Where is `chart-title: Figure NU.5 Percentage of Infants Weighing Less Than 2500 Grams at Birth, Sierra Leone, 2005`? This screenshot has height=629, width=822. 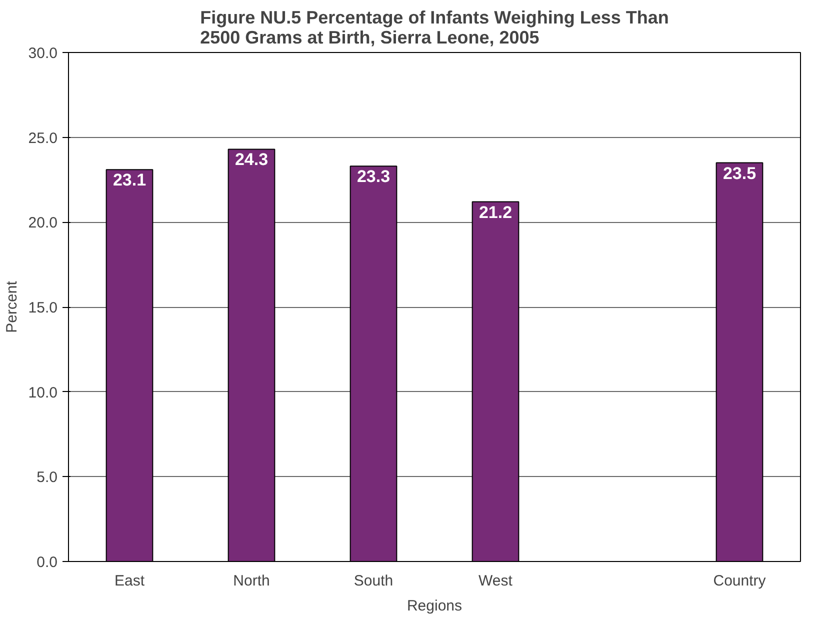
chart-title: Figure NU.5 Percentage of Infants Weighing Less Than 2500 Grams at Birth, Sierra Leone, 2005 is located at coordinates (434, 28).